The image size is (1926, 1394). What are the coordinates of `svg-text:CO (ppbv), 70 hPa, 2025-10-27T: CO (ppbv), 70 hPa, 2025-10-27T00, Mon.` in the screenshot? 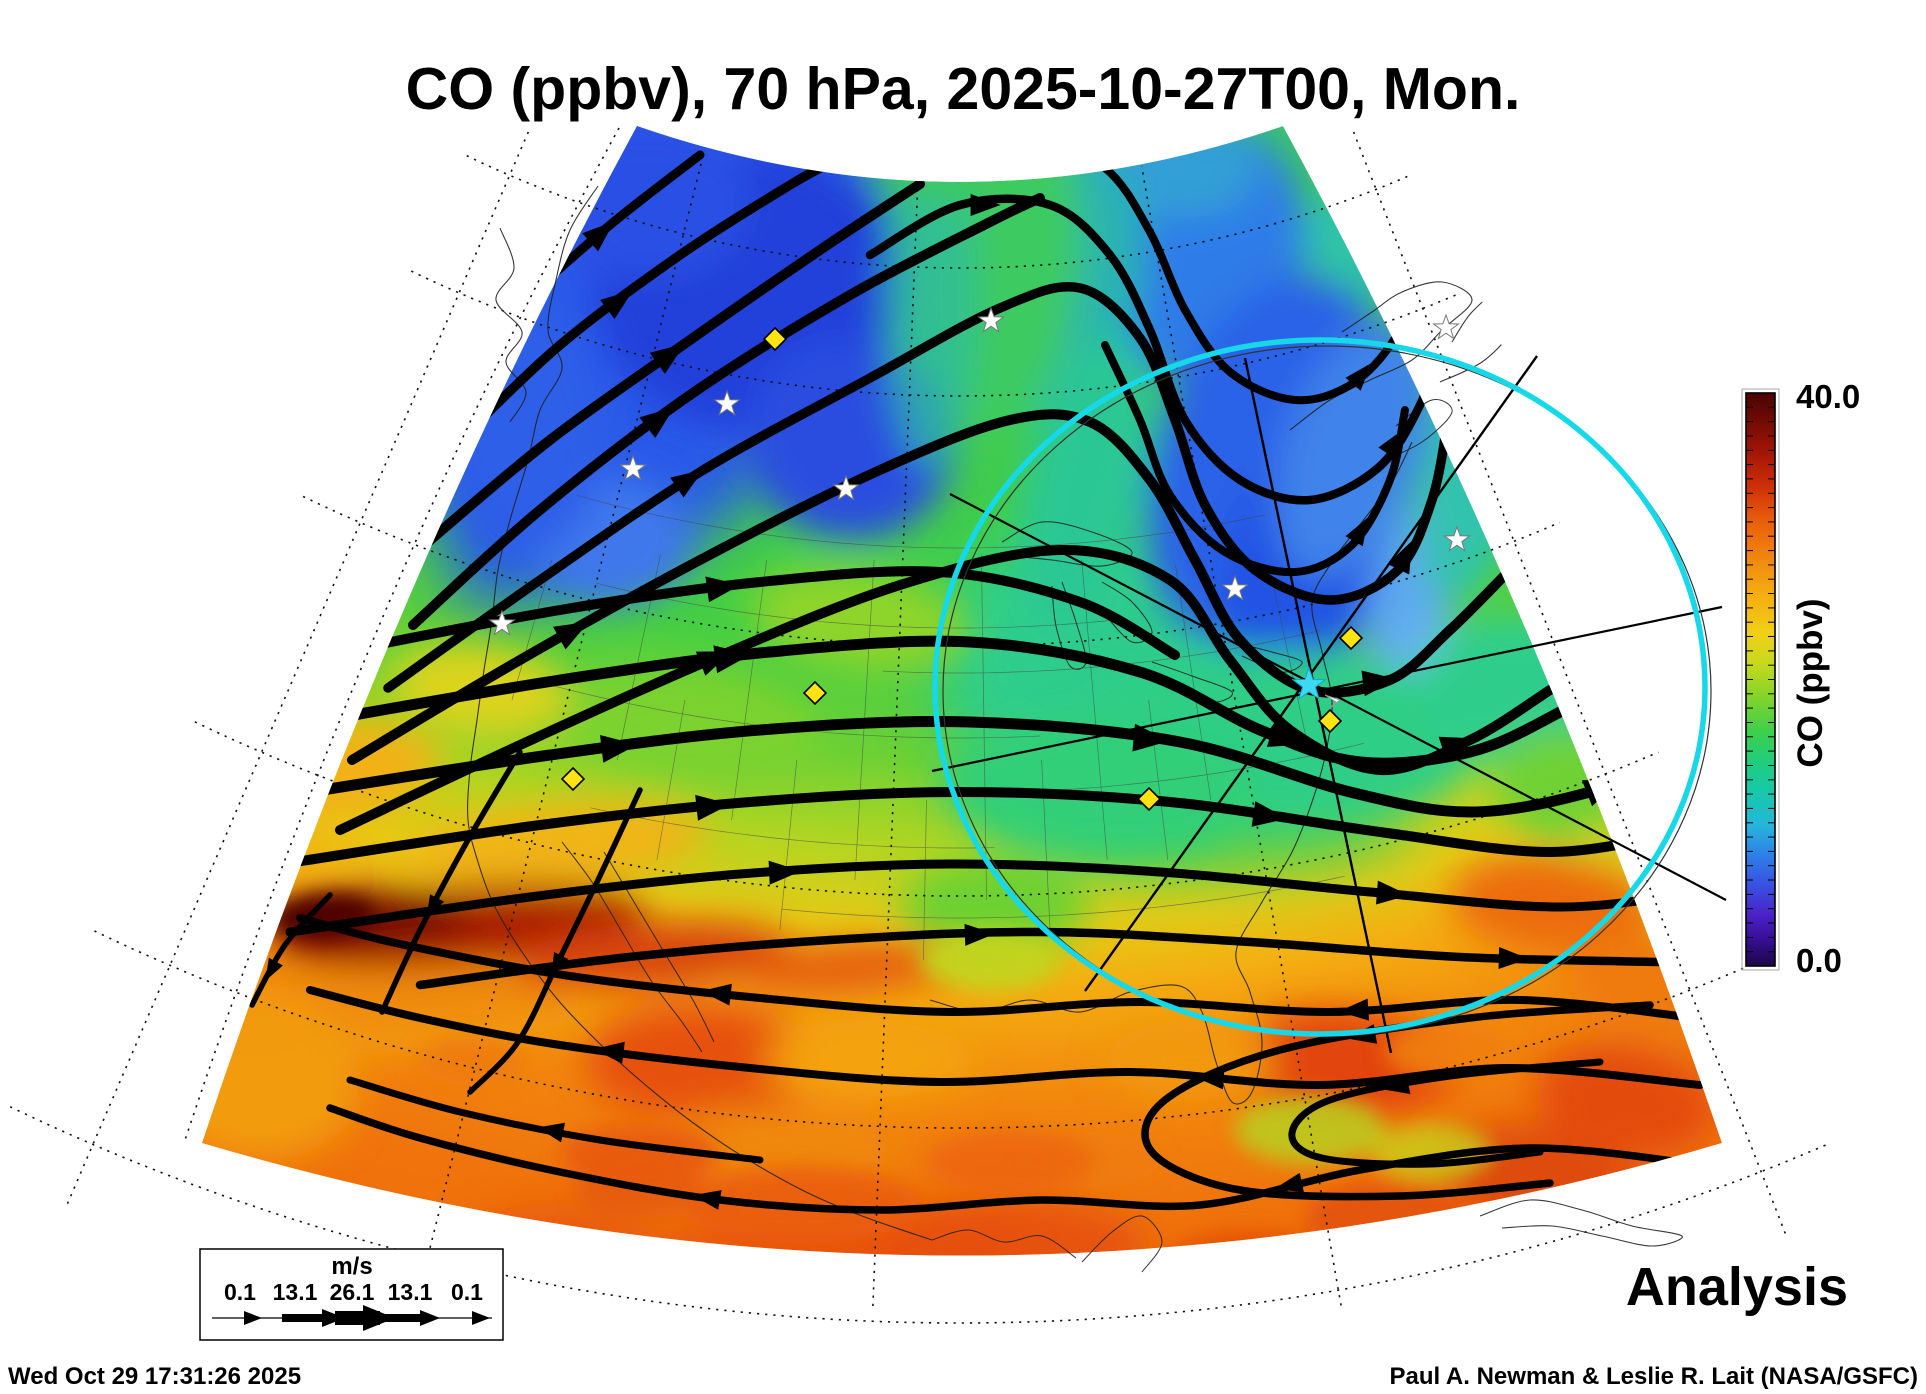 It's located at (963, 89).